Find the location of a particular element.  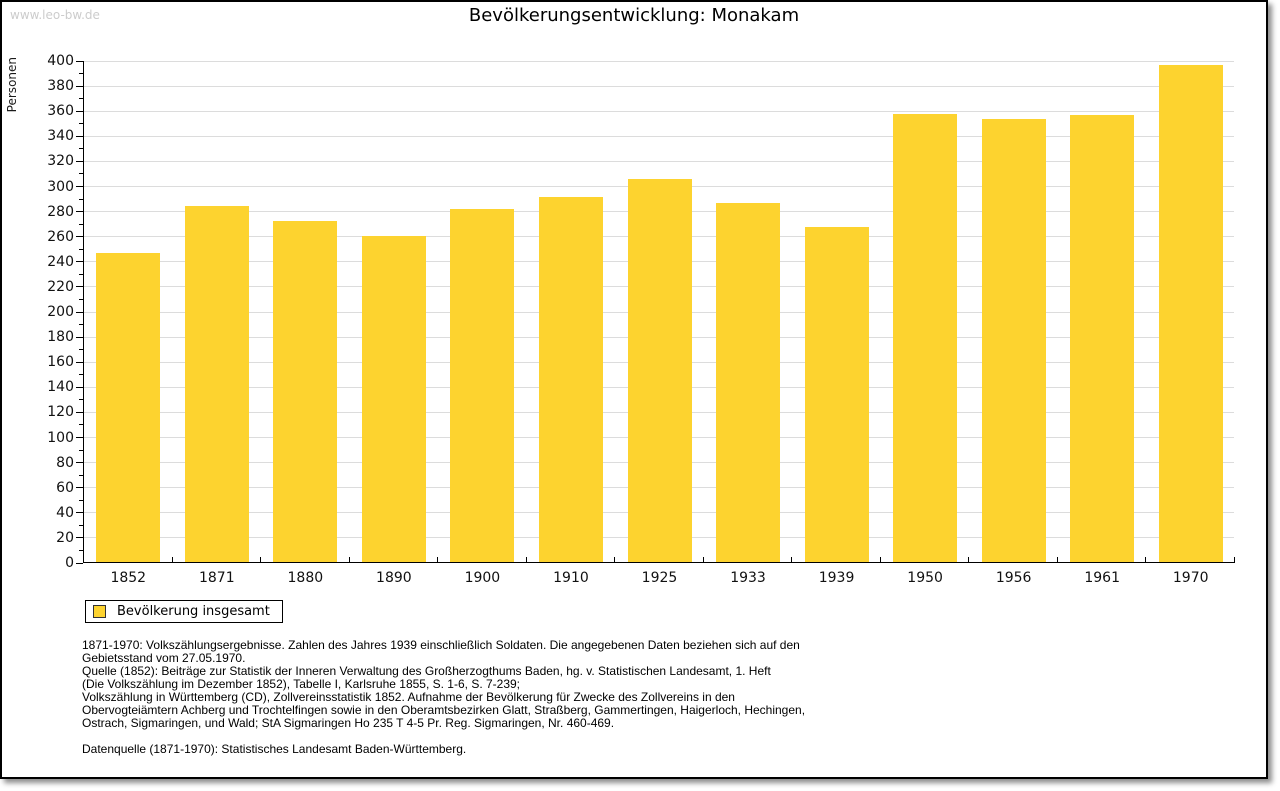

y-tick-label: 360 is located at coordinates (60, 111).